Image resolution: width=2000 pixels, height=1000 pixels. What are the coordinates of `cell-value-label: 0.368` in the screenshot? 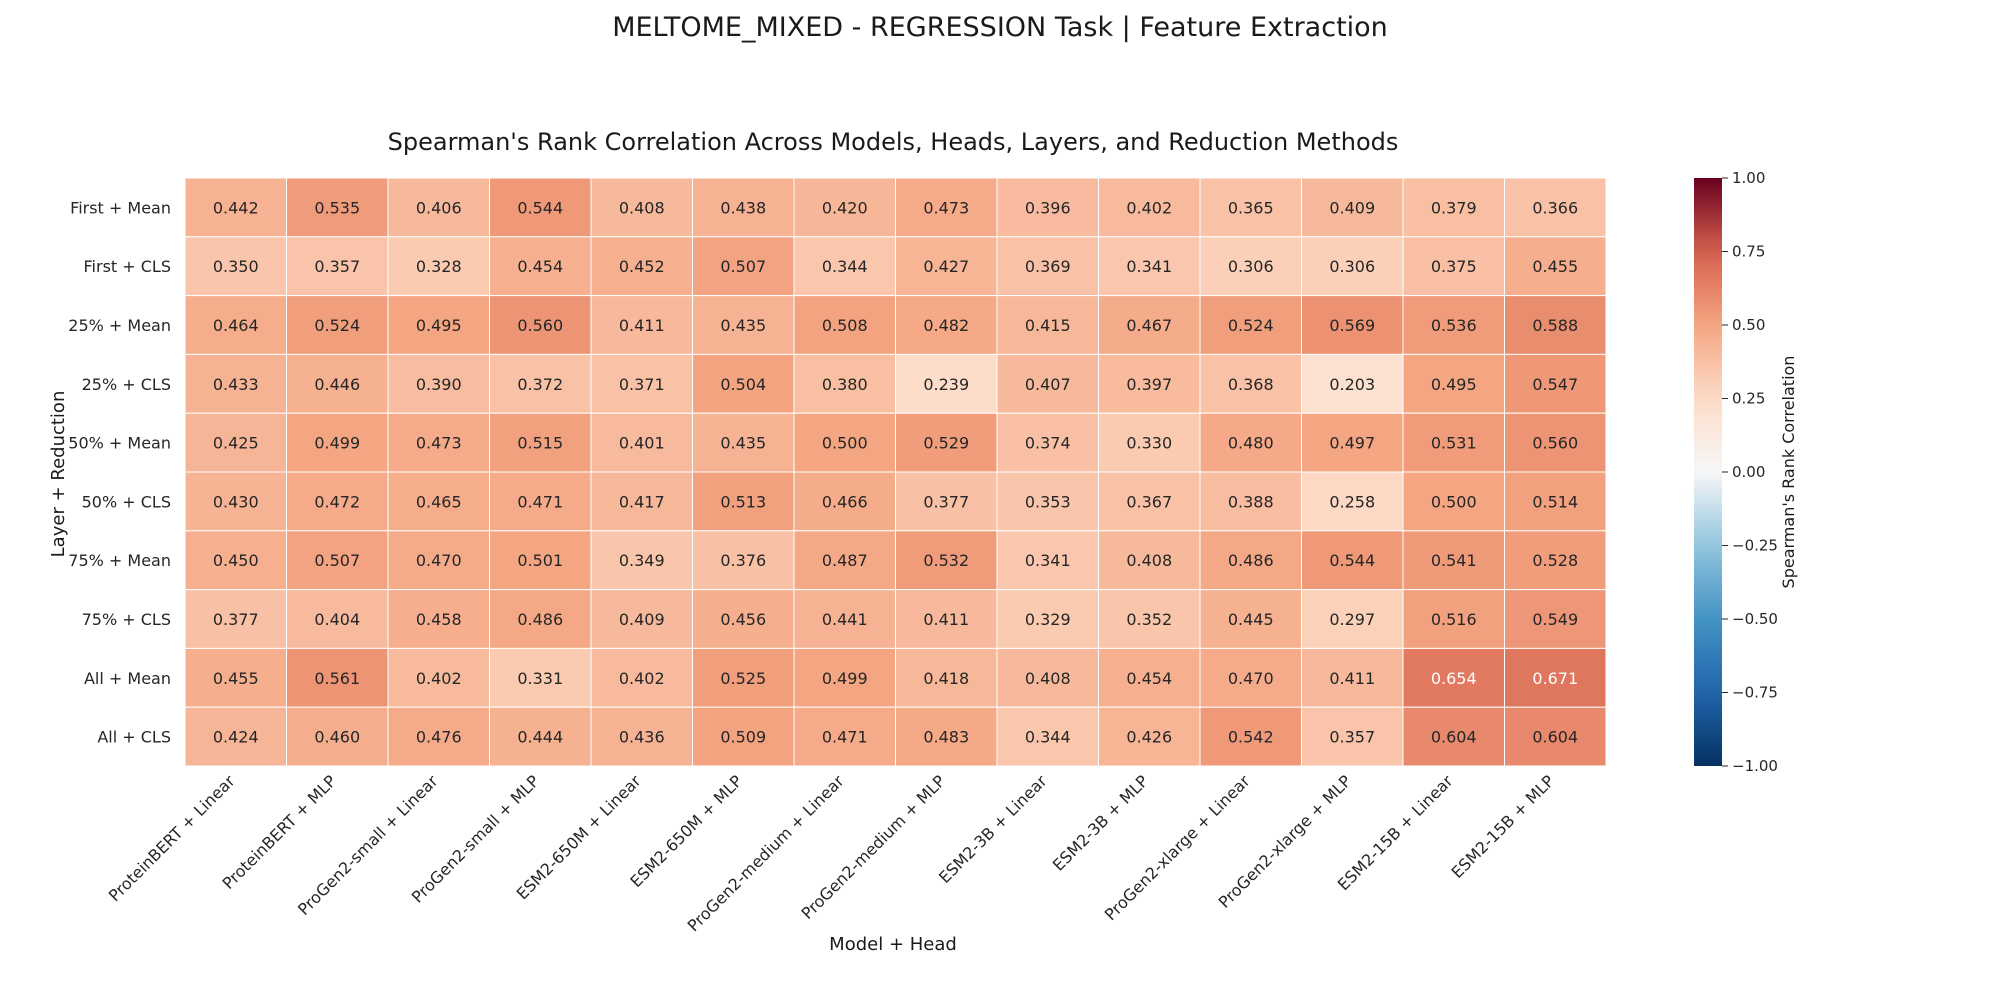 It's located at (1251, 384).